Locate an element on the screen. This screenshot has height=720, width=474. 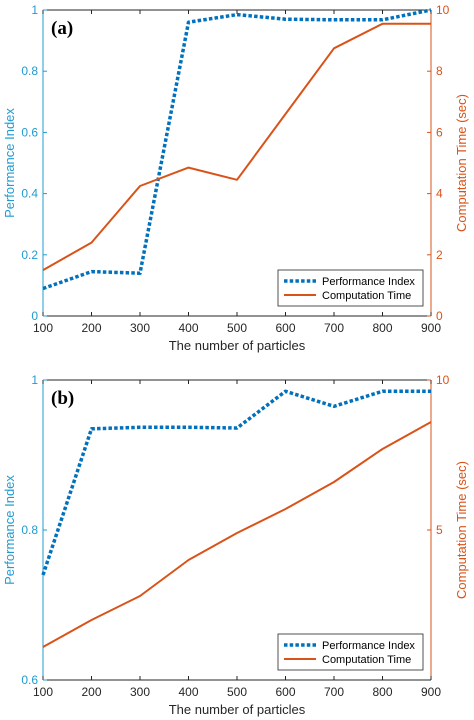
left-y-tick-label: 0.4 is located at coordinates (29, 194).